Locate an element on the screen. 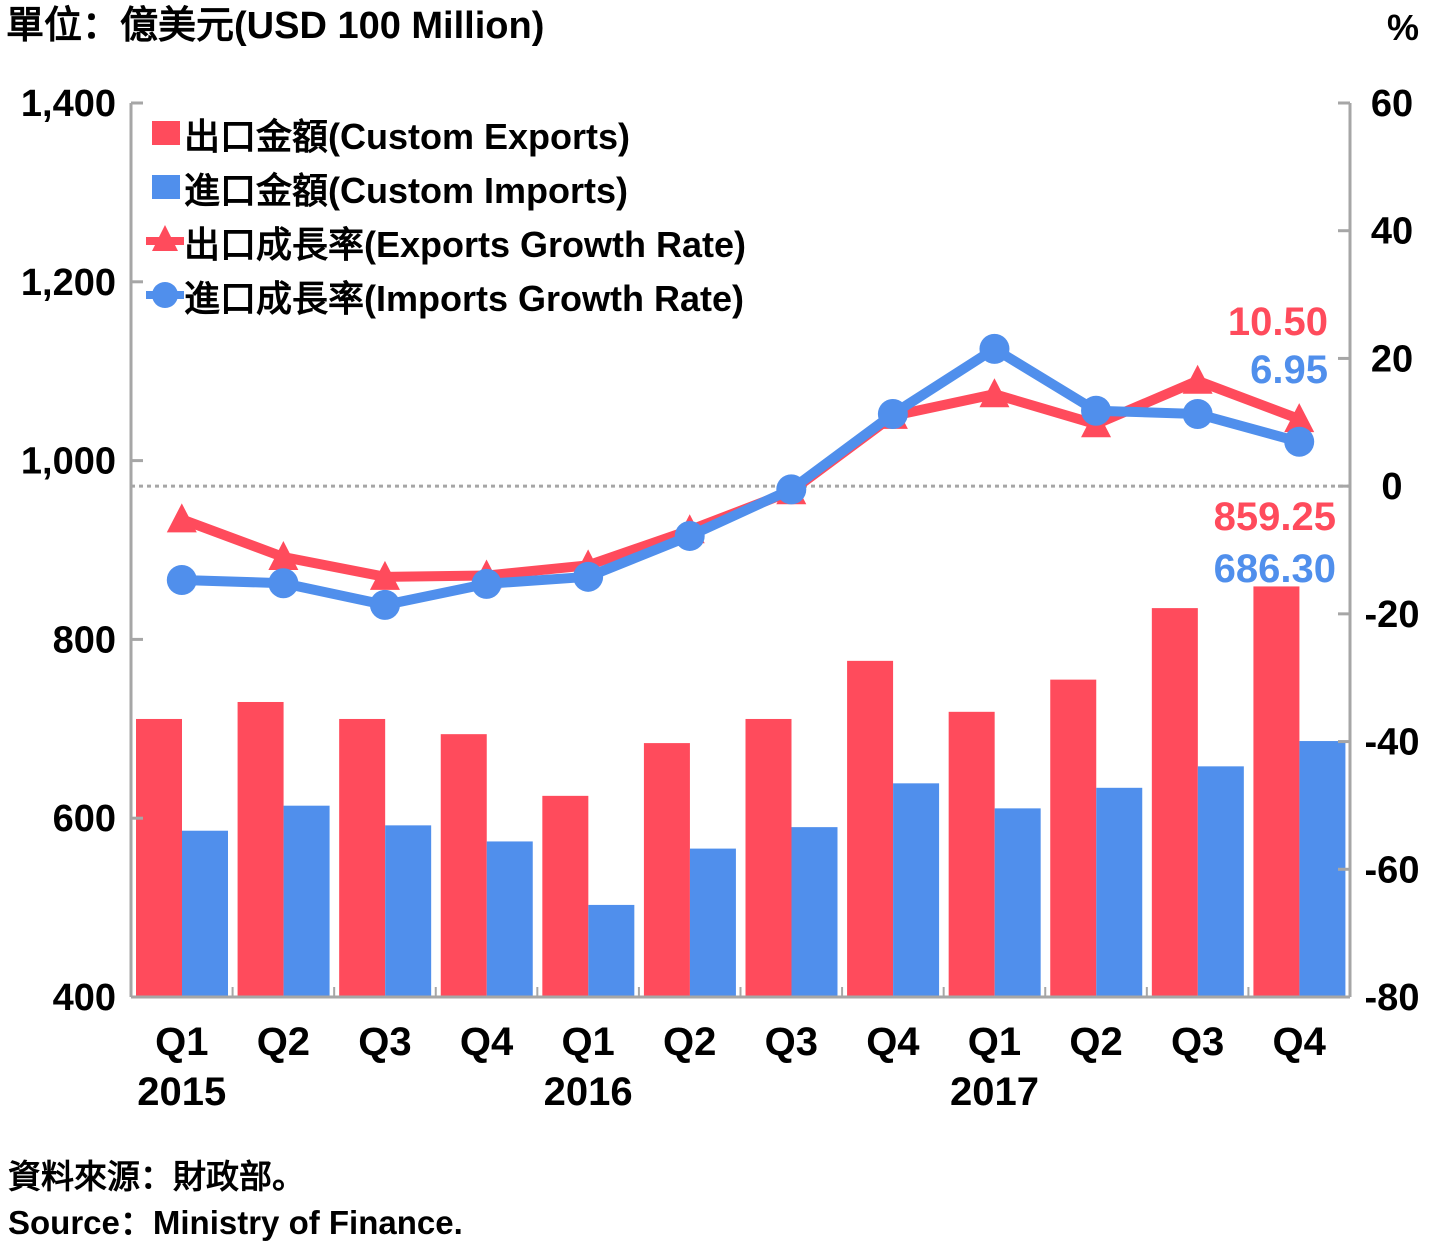 Image resolution: width=1437 pixels, height=1244 pixels. legend-label: 進口成長率(Imports Growth Rate) is located at coordinates (464, 298).